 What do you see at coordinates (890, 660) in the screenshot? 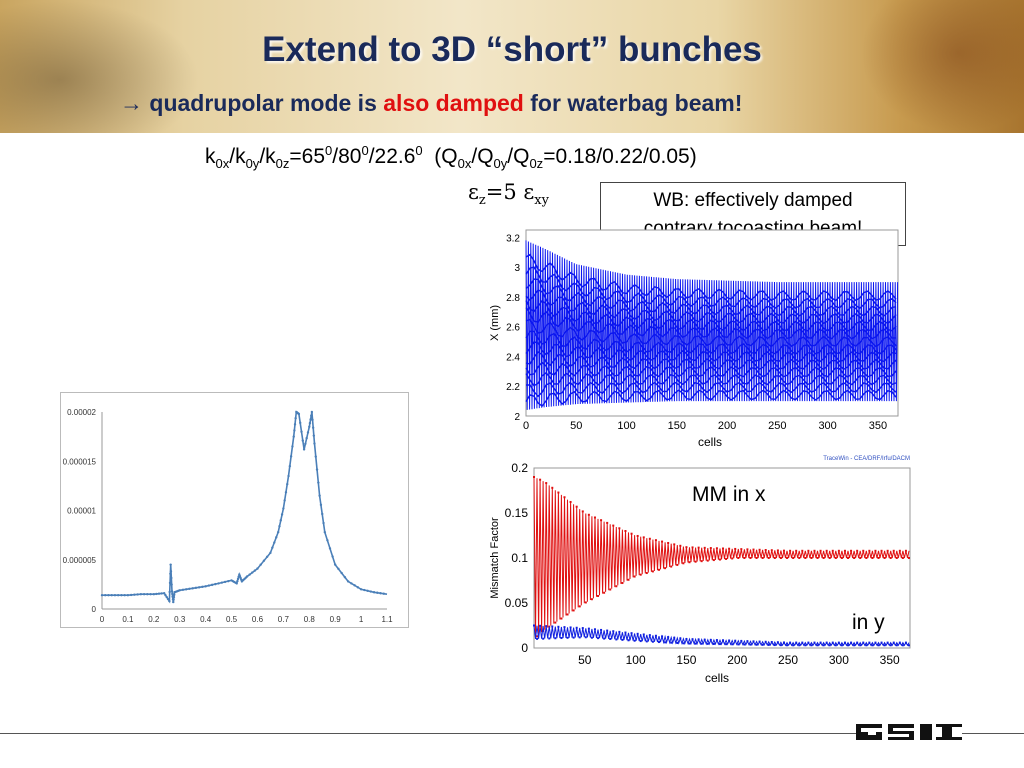
I see `x-tick-label: 350` at bounding box center [890, 660].